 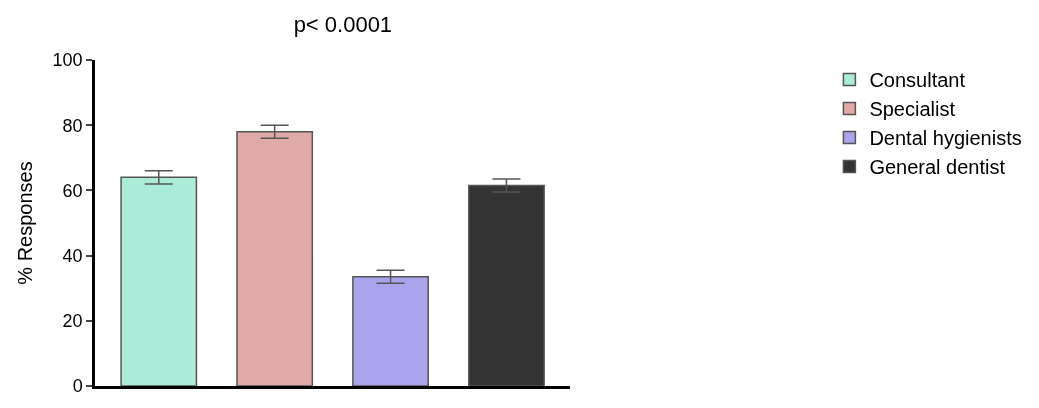 What do you see at coordinates (945, 138) in the screenshot?
I see `legend-label: Dental hygienists` at bounding box center [945, 138].